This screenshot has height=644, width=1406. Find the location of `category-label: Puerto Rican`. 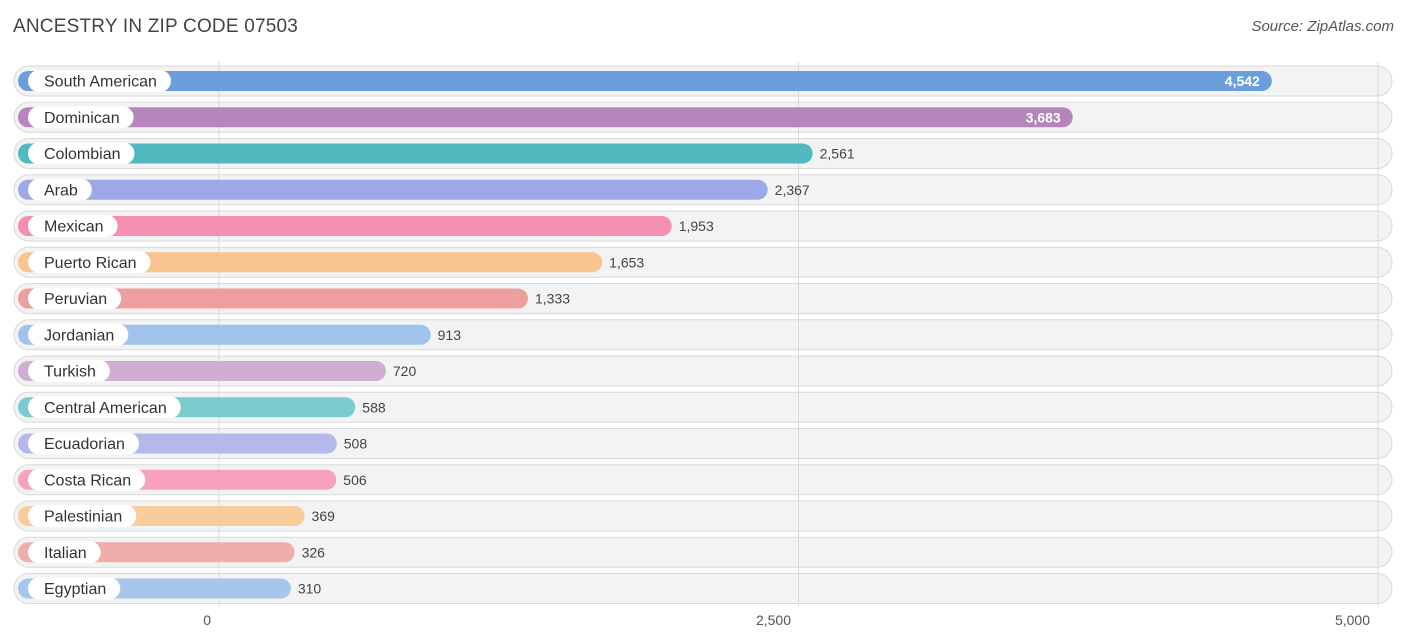

category-label: Puerto Rican is located at coordinates (90, 263).